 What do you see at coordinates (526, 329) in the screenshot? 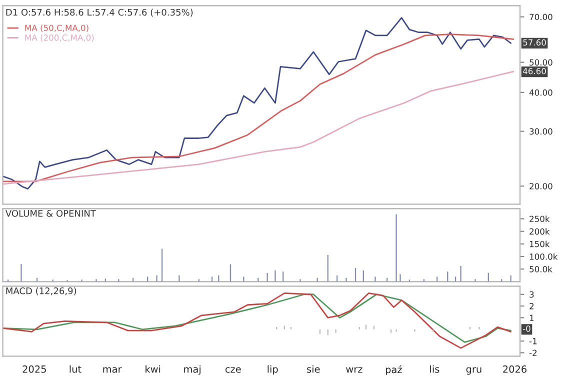
I see `annotation: -0` at bounding box center [526, 329].